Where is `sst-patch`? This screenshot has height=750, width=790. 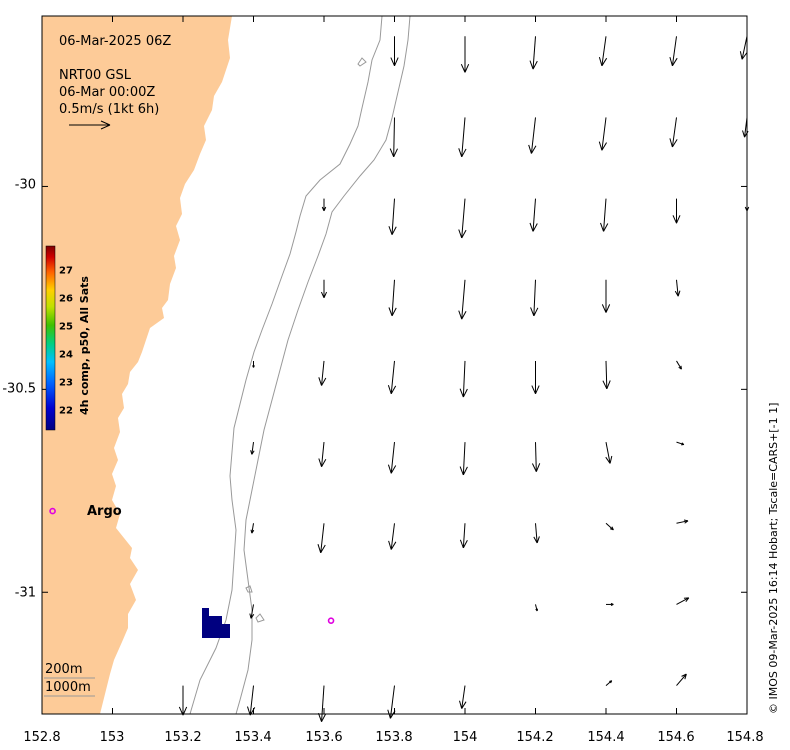 sst-patch is located at coordinates (216, 623).